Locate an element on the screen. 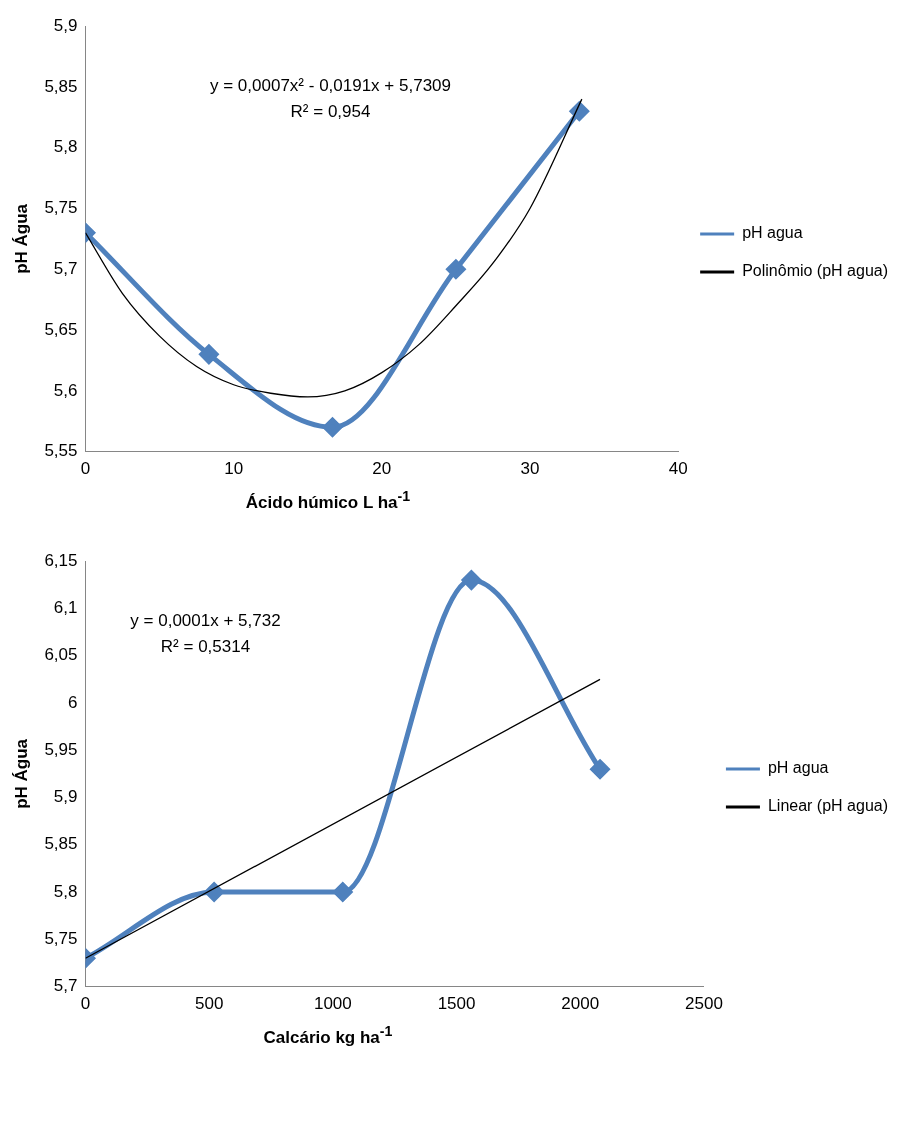  annotation: y = 0,0001x + 5,732 is located at coordinates (205, 620).